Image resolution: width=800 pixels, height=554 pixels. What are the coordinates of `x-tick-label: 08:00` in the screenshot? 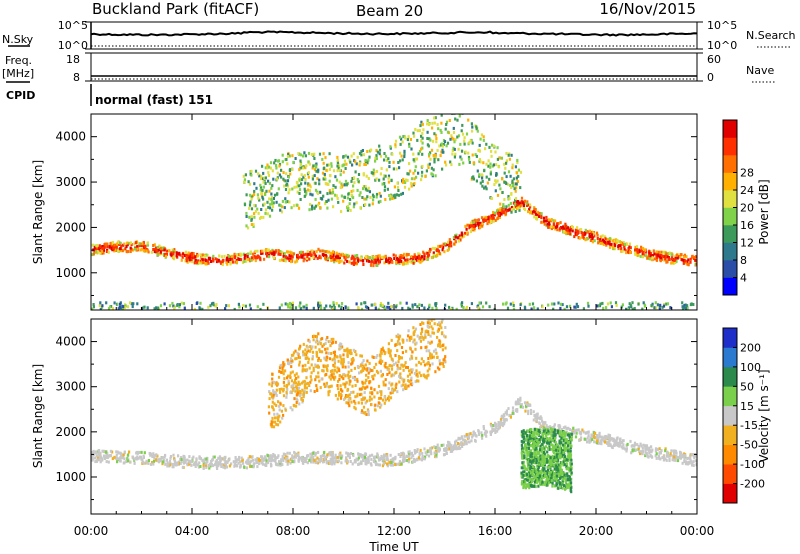 It's located at (293, 531).